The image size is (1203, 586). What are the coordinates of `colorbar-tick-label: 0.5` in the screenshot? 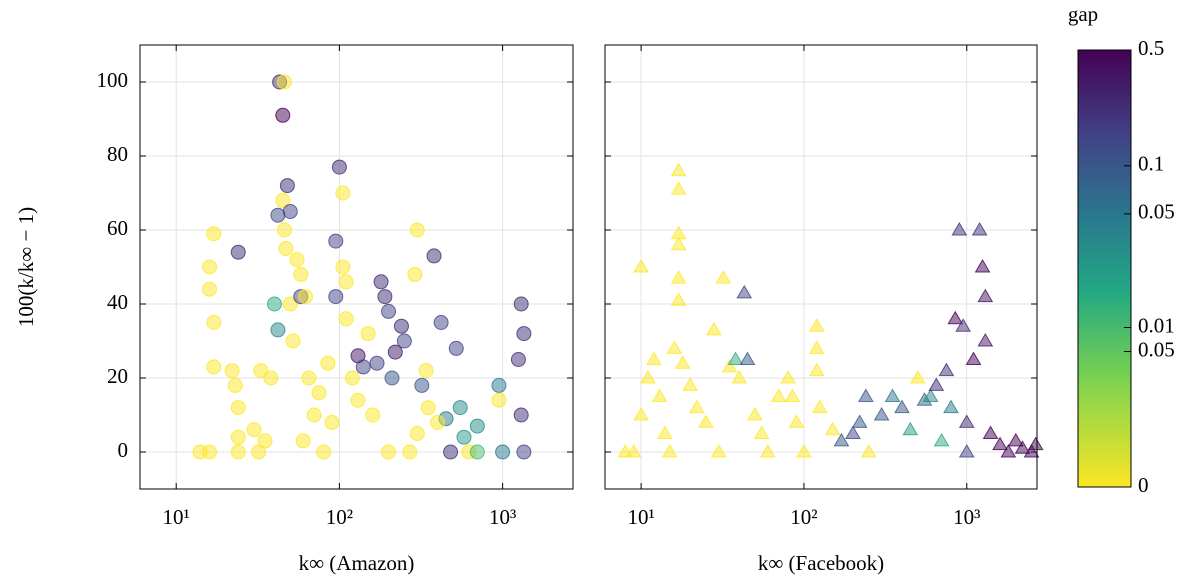 It's located at (1151, 48).